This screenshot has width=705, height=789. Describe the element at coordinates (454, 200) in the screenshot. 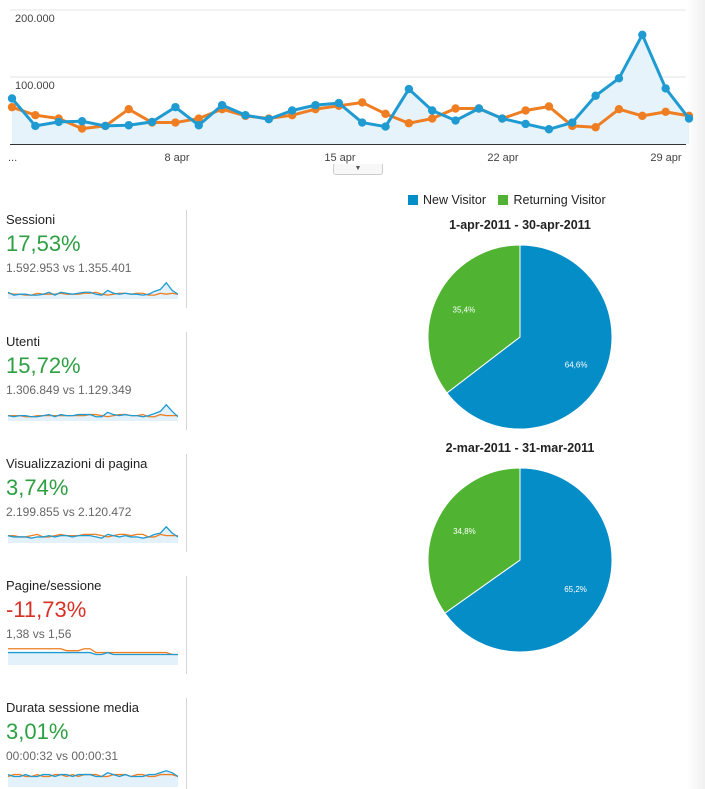

I see `legend-label: New Visitor` at that location.